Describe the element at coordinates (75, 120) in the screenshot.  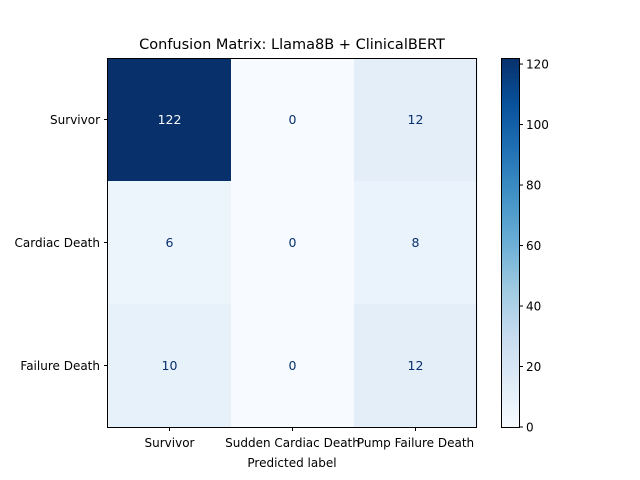
I see `y-tick-label: Survivor` at that location.